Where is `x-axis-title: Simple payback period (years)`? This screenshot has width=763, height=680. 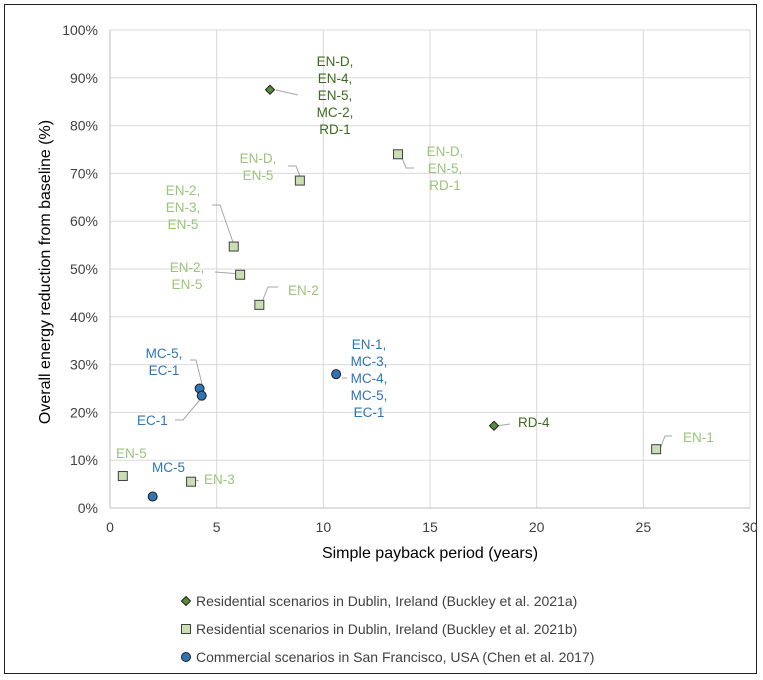 x-axis-title: Simple payback period (years) is located at coordinates (430, 553).